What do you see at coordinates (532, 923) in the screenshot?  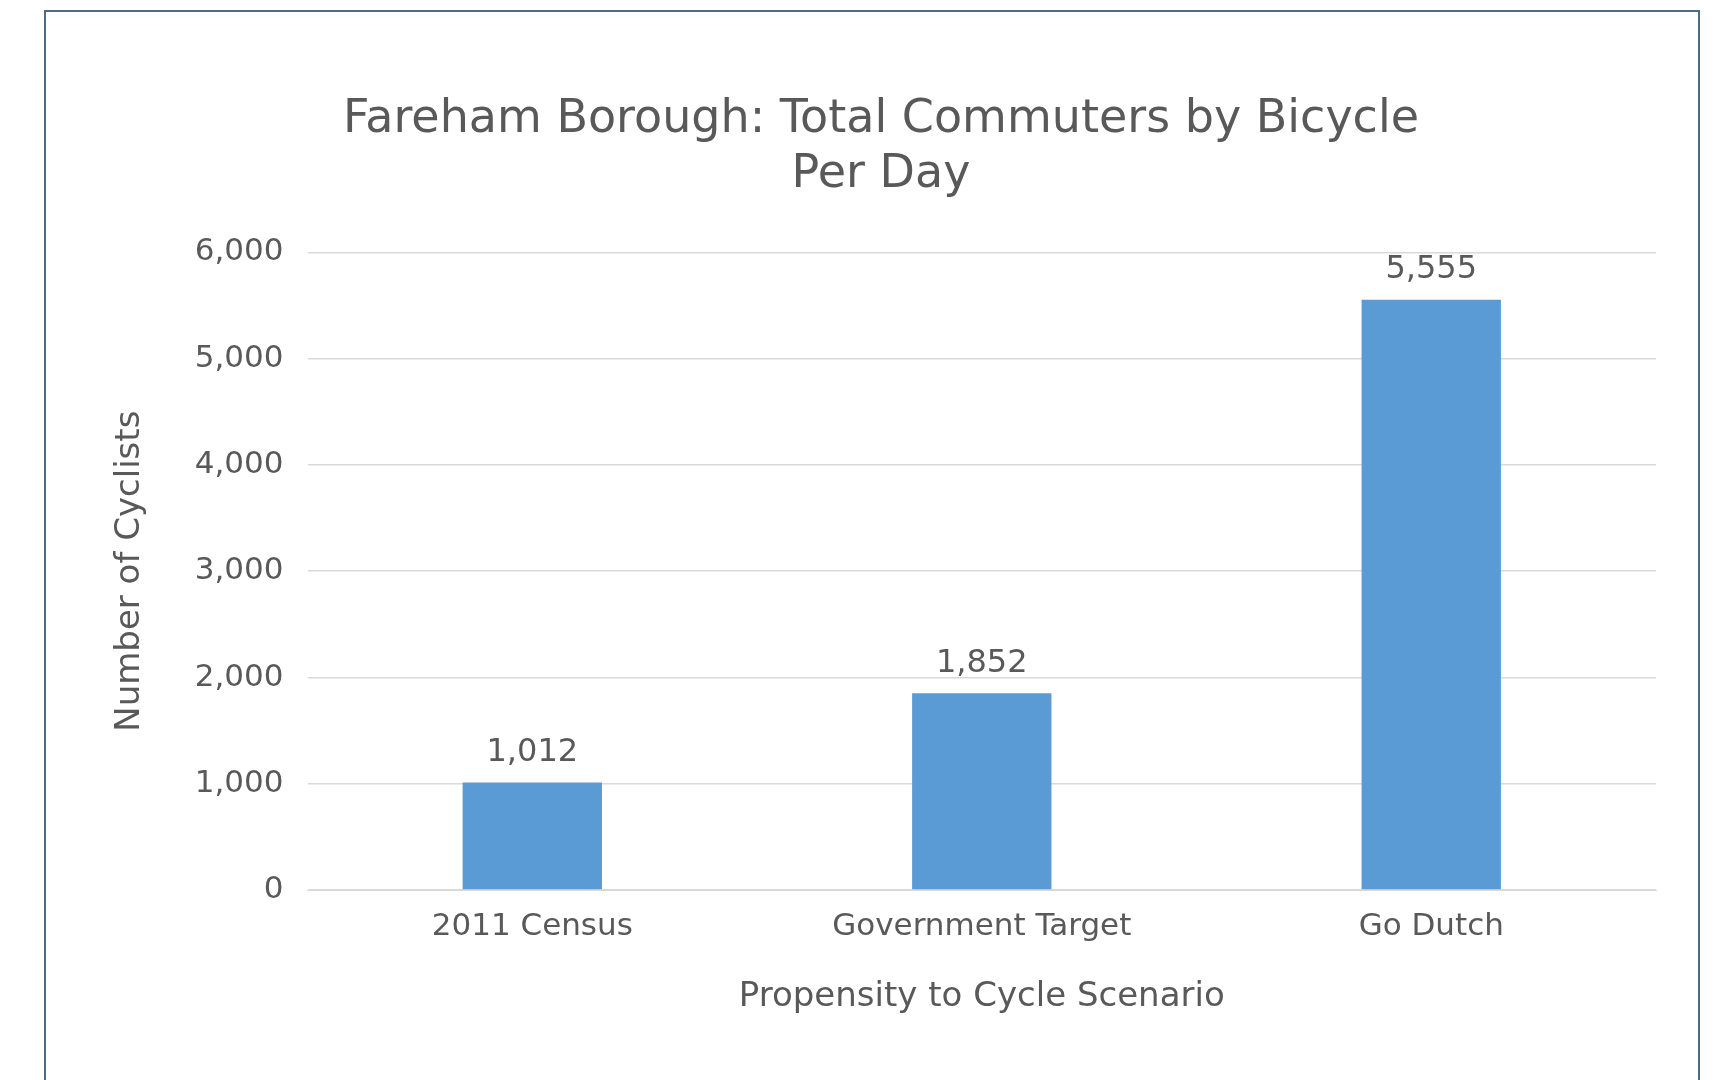 I see `x-tick-label: 2011 Census` at bounding box center [532, 923].